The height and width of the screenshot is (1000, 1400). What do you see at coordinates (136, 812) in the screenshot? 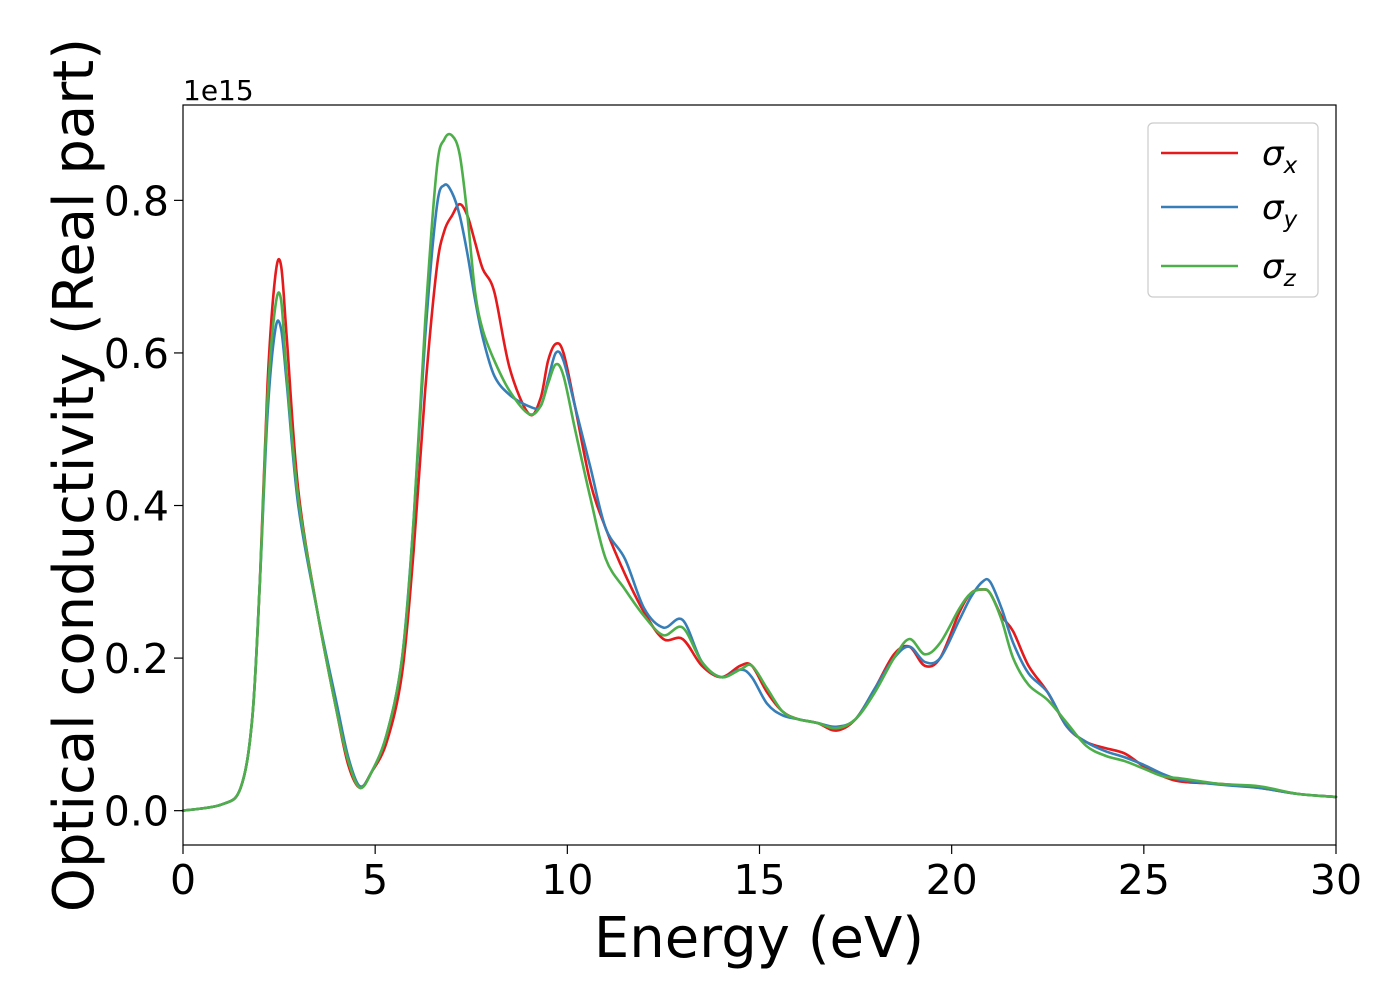
I see `y-tick-label: 0.0` at bounding box center [136, 812].